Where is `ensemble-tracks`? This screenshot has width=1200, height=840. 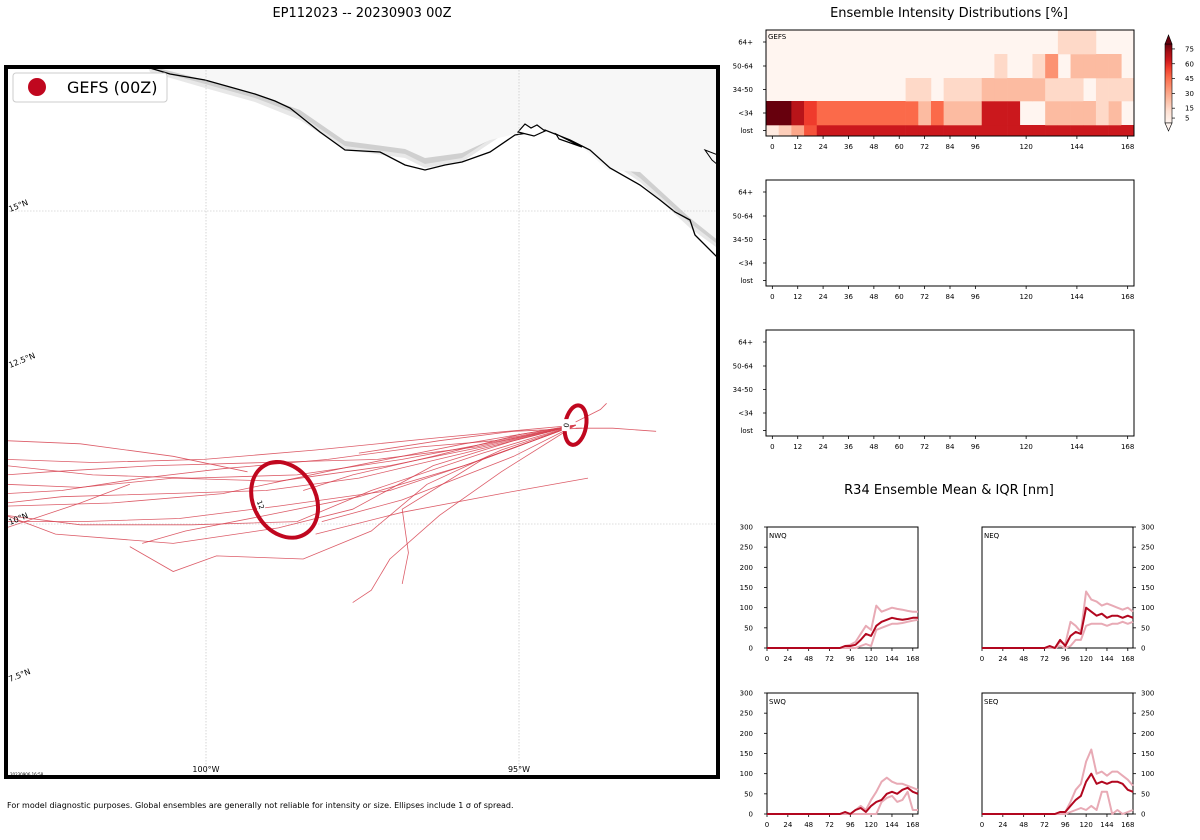
ensemble-tracks is located at coordinates (331, 503).